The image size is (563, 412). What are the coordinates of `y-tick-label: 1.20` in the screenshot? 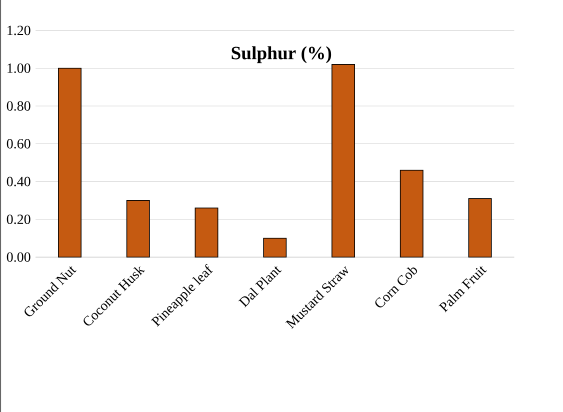 It's located at (19, 31).